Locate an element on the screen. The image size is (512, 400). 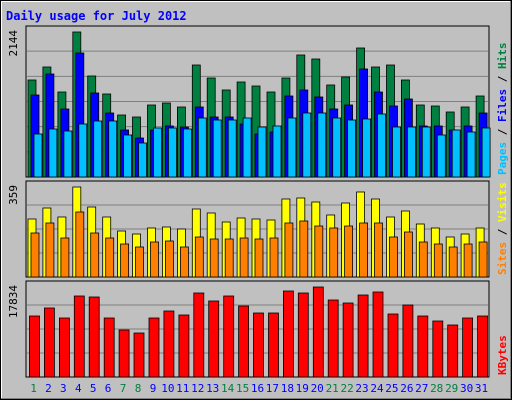
x-tick-label-7: 7 is located at coordinates (123, 388).